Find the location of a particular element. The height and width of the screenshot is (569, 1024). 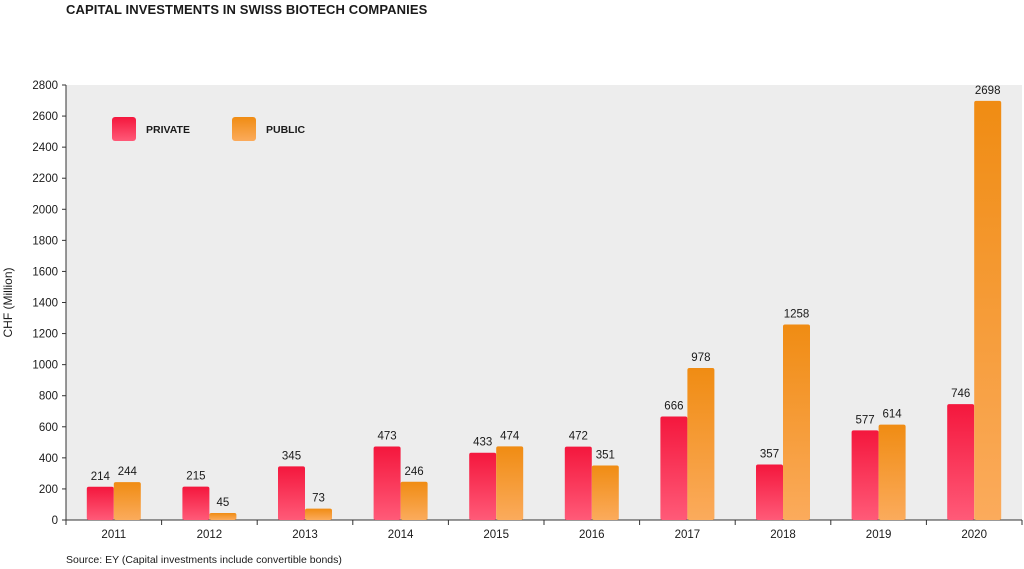

value-label: 345 is located at coordinates (291, 456).